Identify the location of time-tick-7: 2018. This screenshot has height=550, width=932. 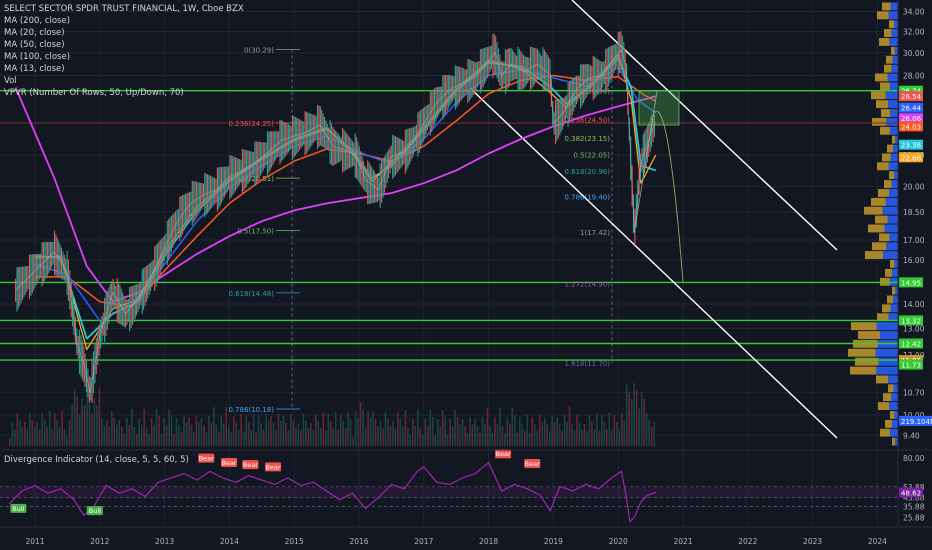
(488, 541).